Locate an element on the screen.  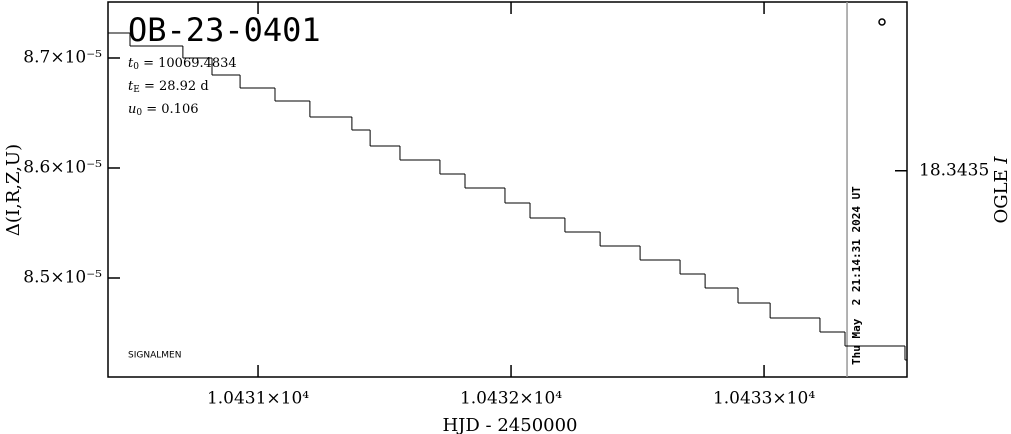
marker is located at coordinates (882, 22).